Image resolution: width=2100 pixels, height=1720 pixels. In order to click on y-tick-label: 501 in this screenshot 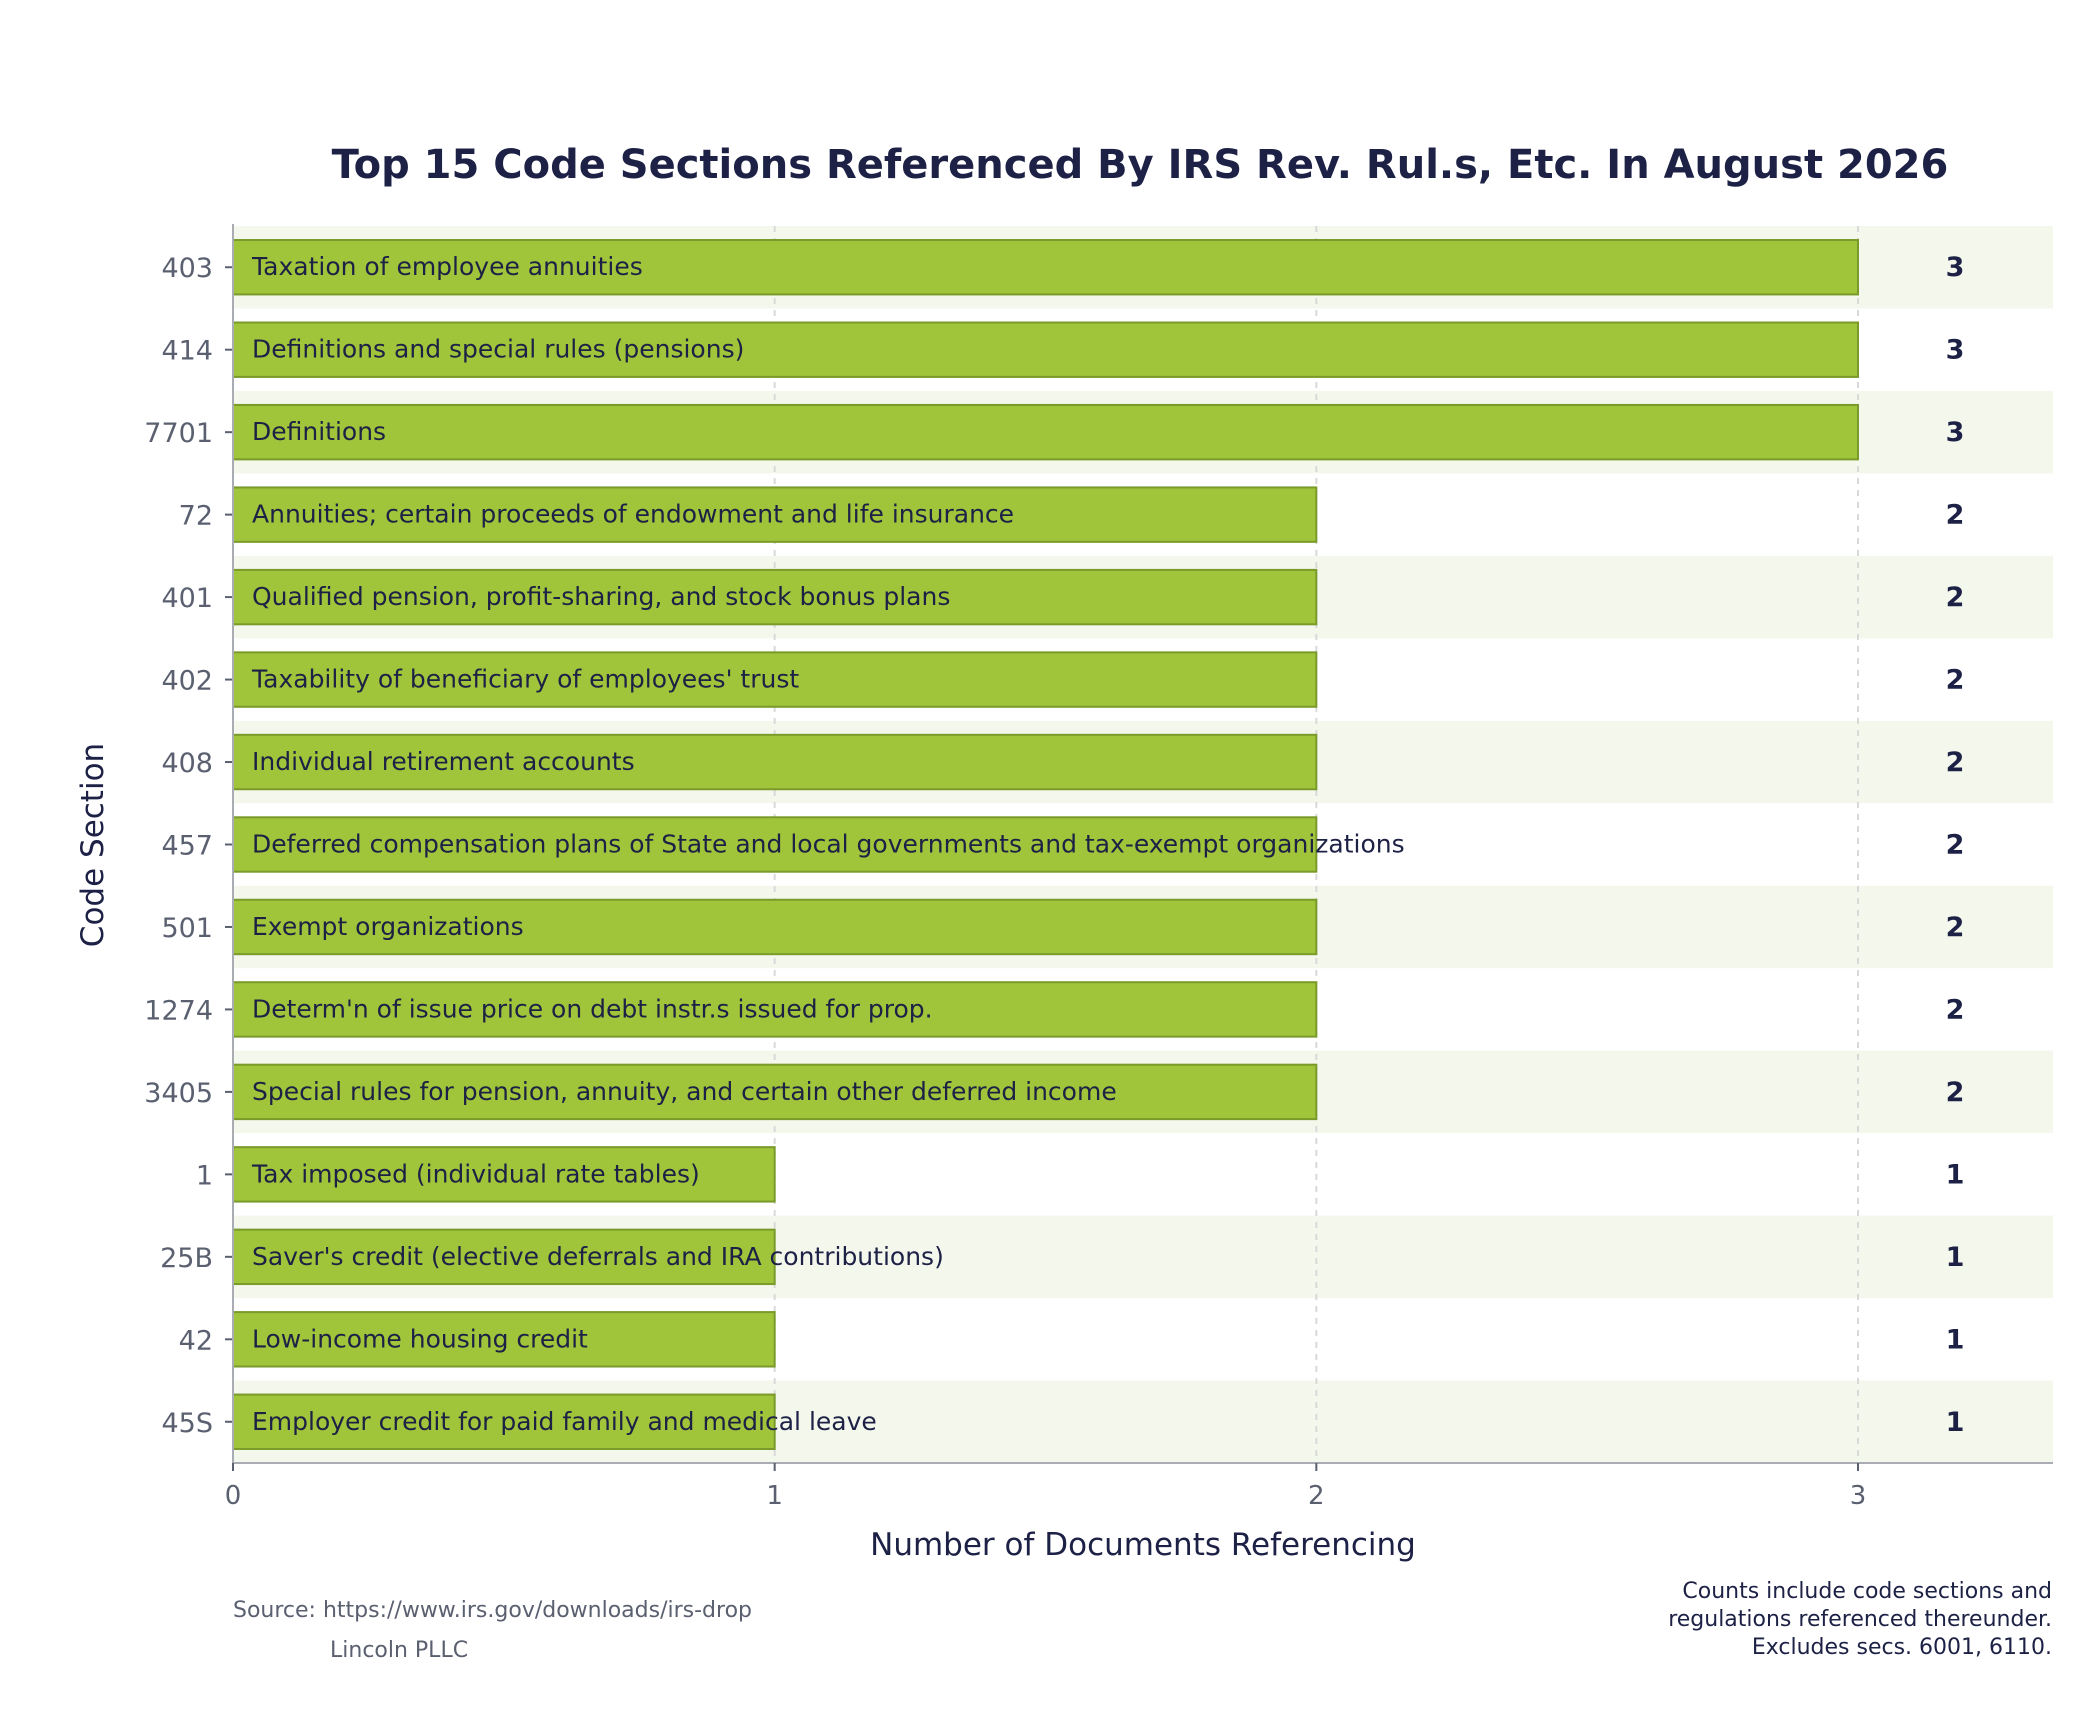, I will do `click(187, 928)`.